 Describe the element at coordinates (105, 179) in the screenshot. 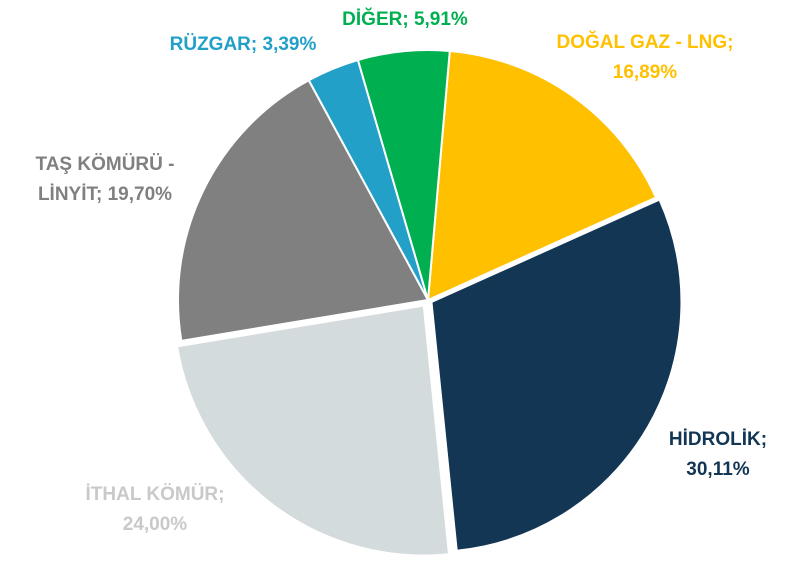

I see `data-label: TAŞ KÖMÜRÜ - LİNYİT; 19,70%` at that location.